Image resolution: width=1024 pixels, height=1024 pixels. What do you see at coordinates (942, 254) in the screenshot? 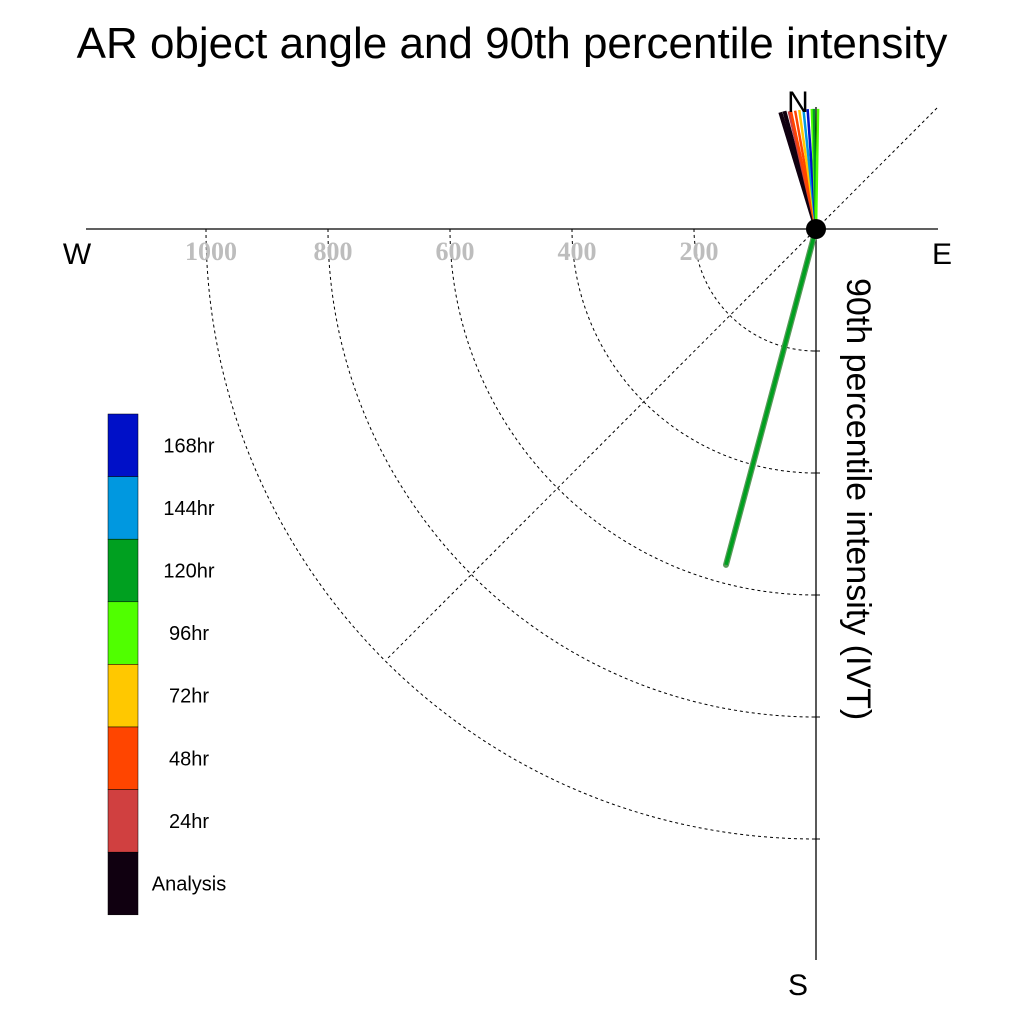
I see `compass-east: E` at bounding box center [942, 254].